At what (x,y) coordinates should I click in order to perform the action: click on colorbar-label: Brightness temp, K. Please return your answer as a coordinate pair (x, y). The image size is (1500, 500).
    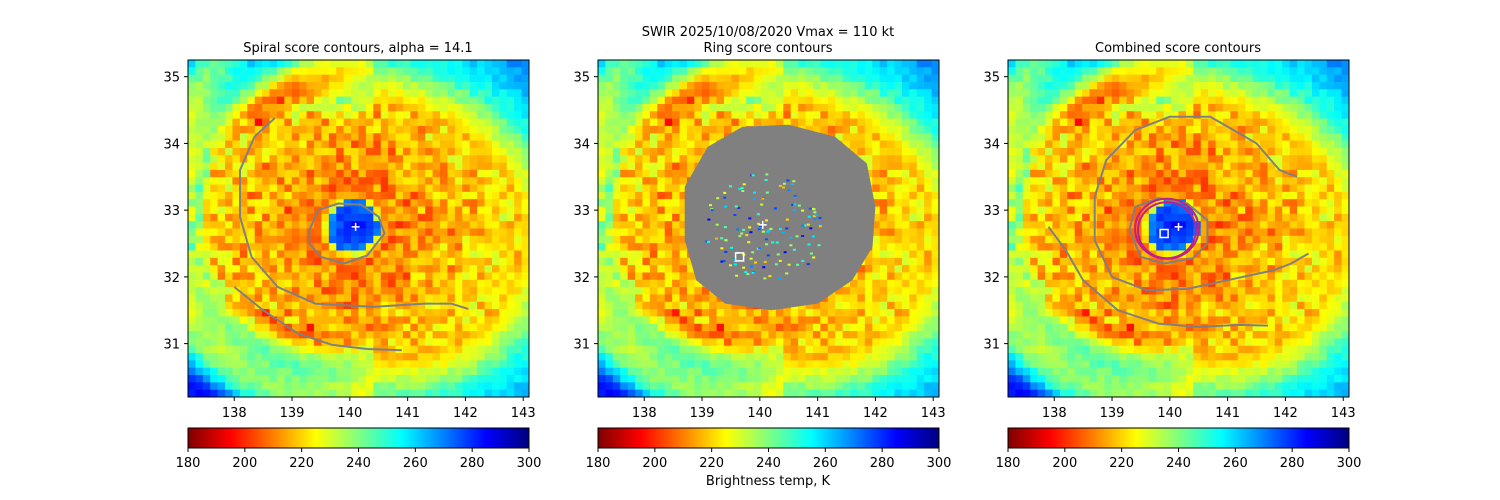
    Looking at the image, I should click on (768, 481).